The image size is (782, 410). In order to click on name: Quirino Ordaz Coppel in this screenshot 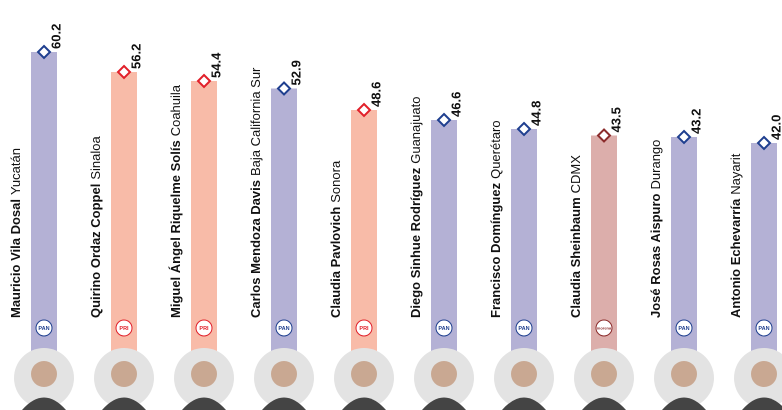, I will do `click(95, 251)`.